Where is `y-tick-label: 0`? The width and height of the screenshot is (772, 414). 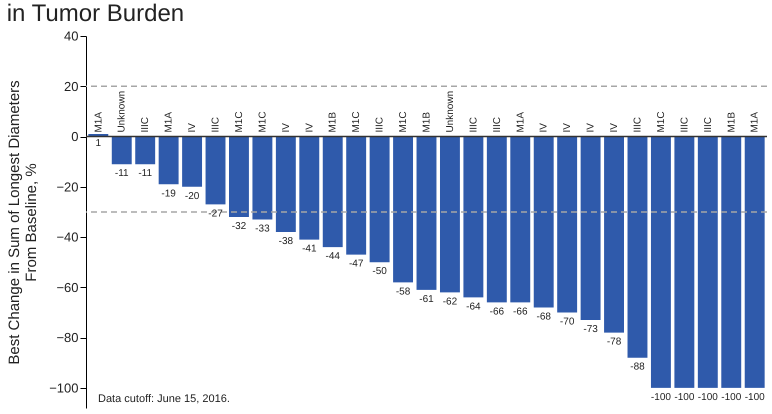 y-tick-label: 0 is located at coordinates (74, 136).